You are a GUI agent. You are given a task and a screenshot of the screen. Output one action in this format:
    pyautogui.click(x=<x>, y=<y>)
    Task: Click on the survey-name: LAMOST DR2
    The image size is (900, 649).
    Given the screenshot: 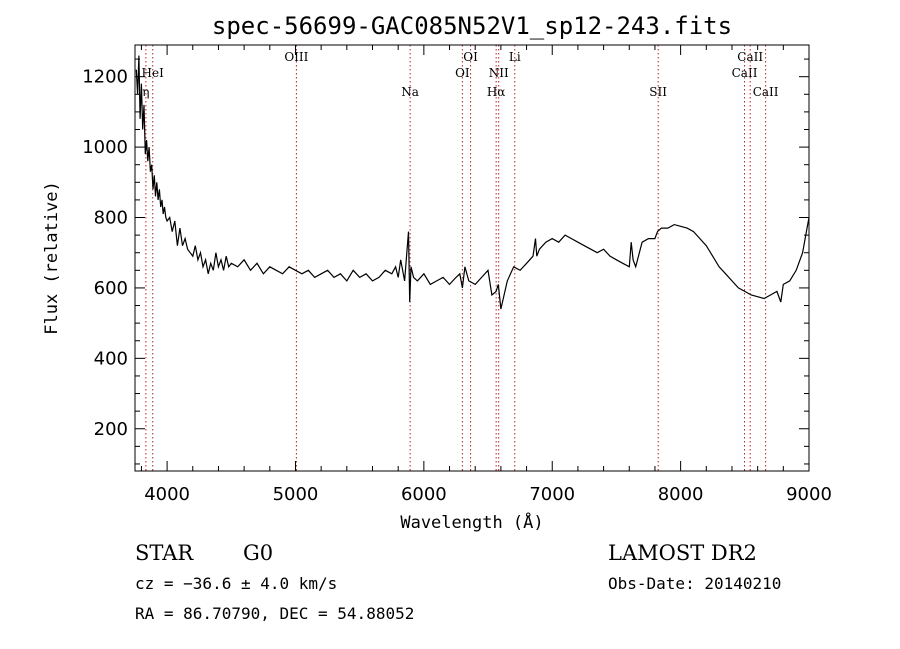 What is the action you would take?
    pyautogui.click(x=682, y=553)
    